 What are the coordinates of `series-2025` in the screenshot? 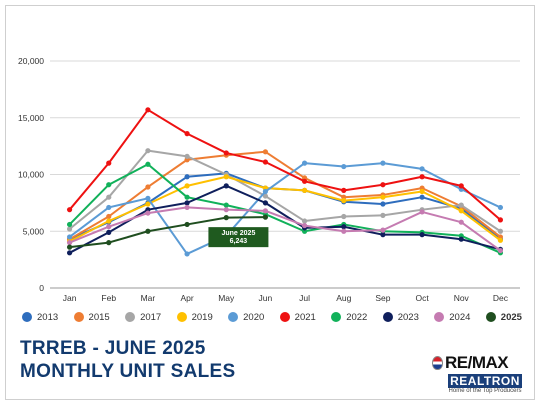 It's located at (167, 232).